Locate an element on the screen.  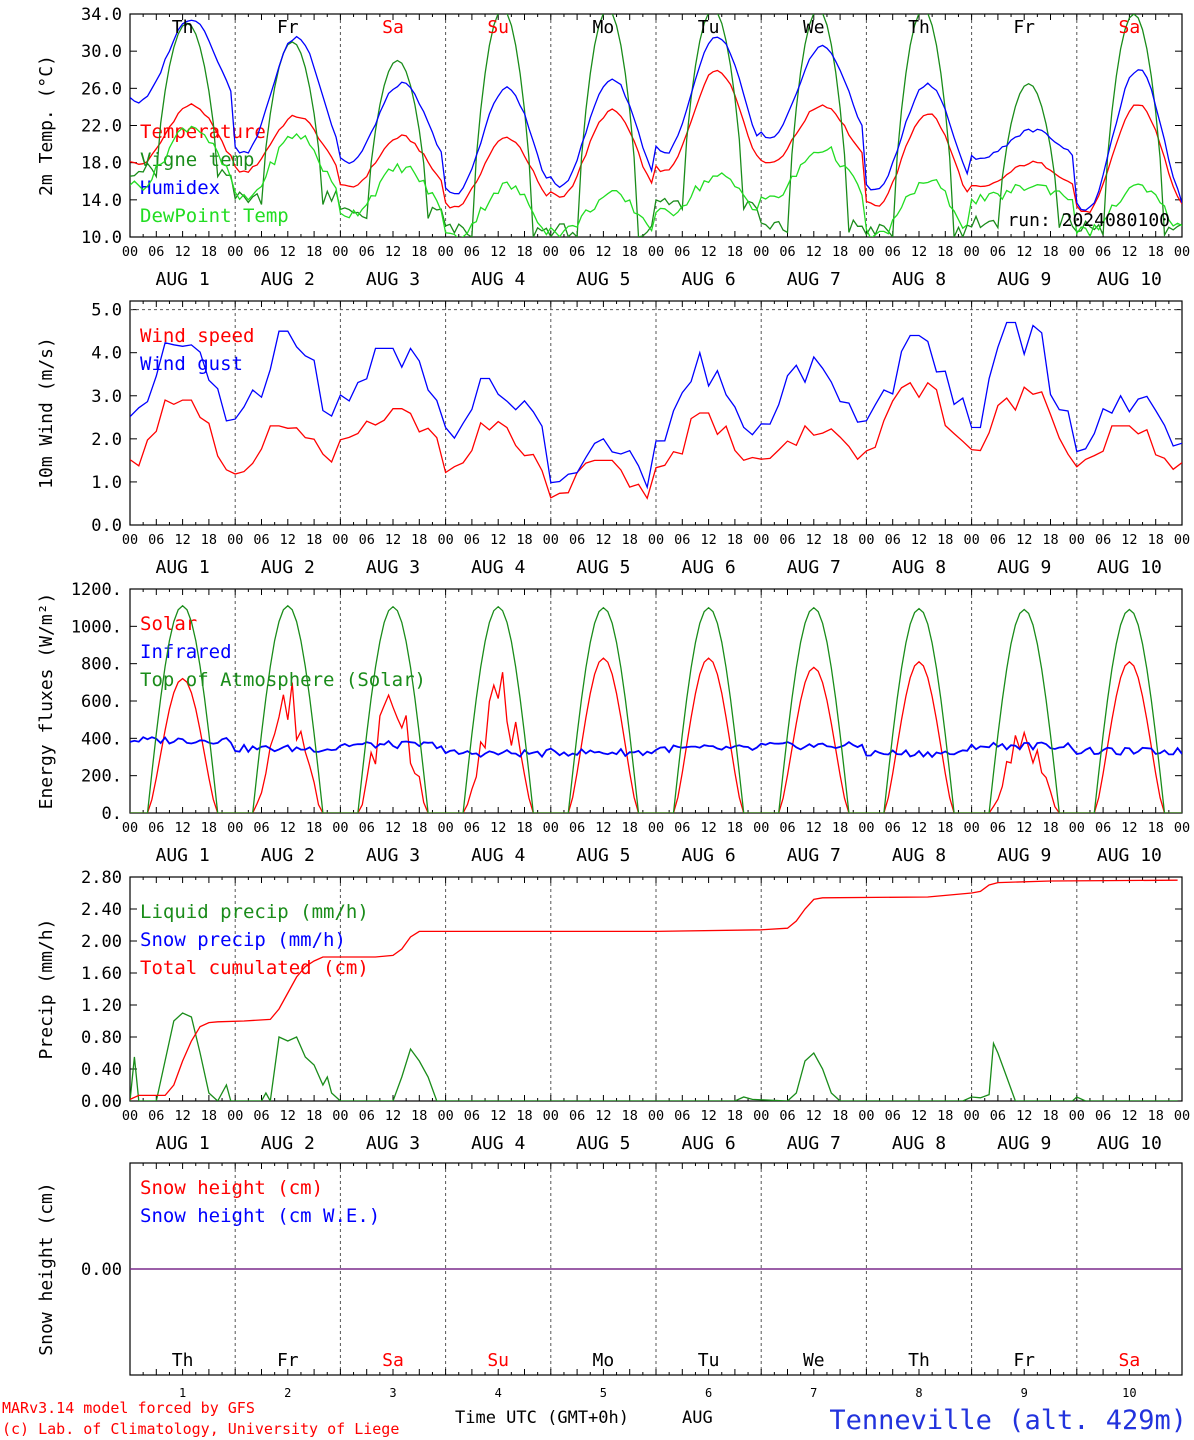
y-tick-label: 2.0 is located at coordinates (106, 440).